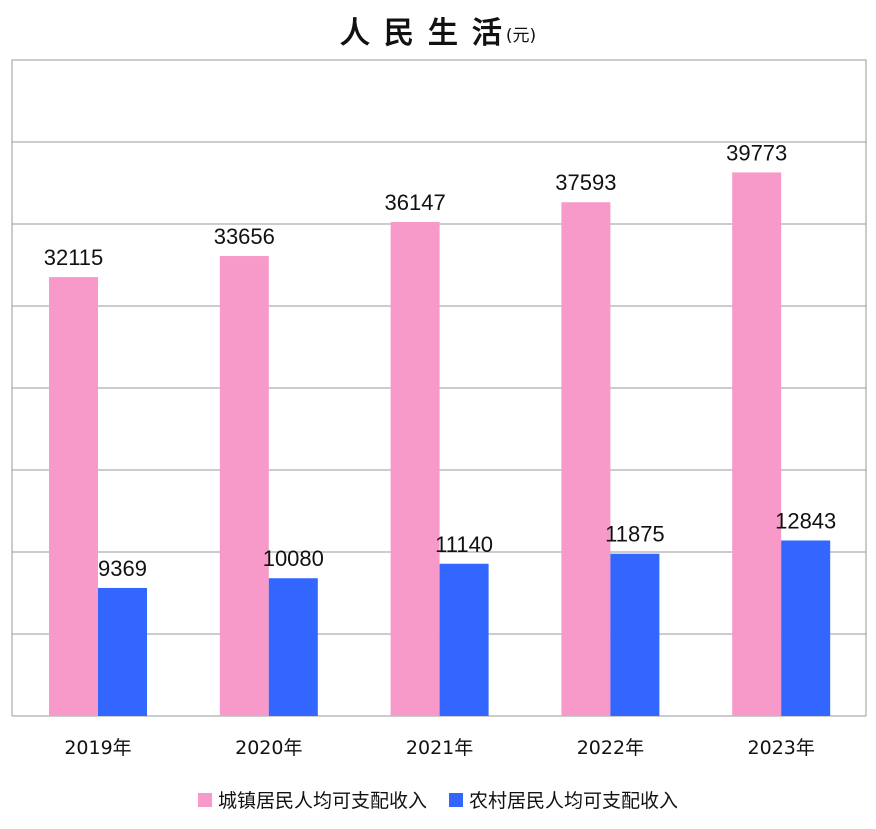 This screenshot has height=829, width=876. Describe the element at coordinates (574, 801) in the screenshot. I see `legend-label-rural: 农村居民人均可支配收入` at that location.